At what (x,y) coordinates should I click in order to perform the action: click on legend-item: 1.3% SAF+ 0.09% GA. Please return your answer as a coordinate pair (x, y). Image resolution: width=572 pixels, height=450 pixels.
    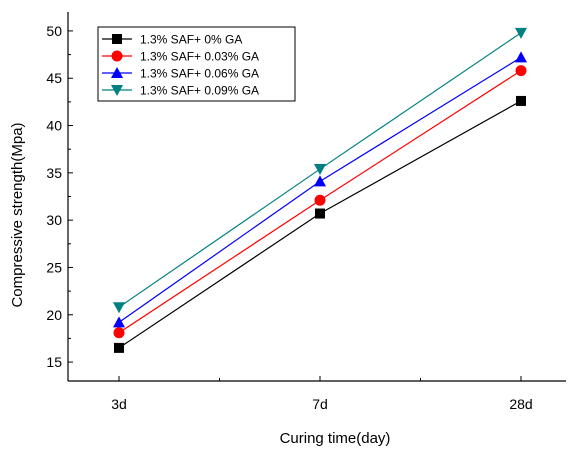
    Looking at the image, I should click on (180, 91).